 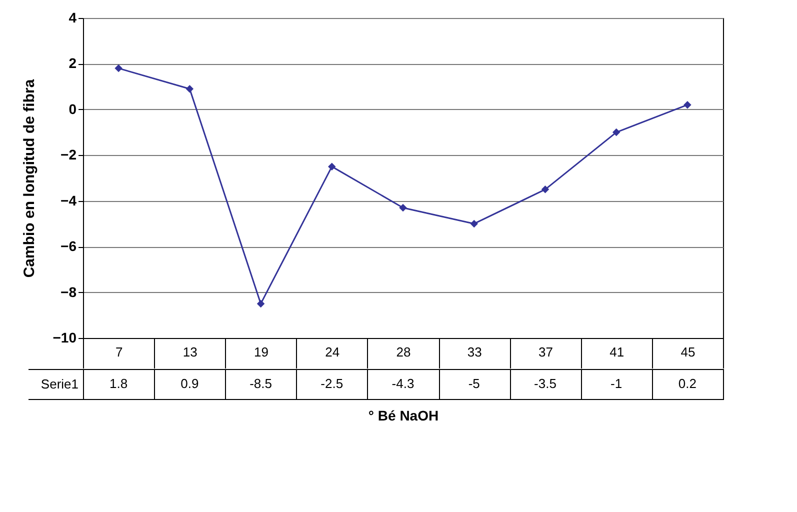 What do you see at coordinates (474, 383) in the screenshot?
I see `data-label: -5` at bounding box center [474, 383].